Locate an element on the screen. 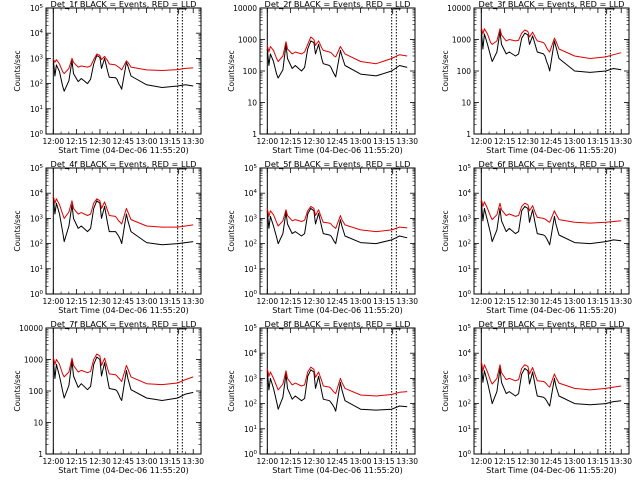 The width and height of the screenshot is (640, 480). y-tick-label: 10000 is located at coordinates (31, 328).